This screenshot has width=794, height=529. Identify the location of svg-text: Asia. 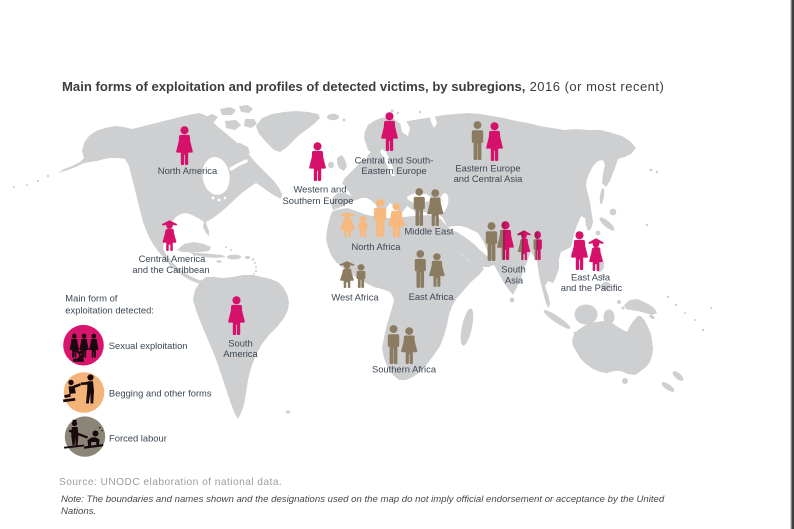
(514, 280).